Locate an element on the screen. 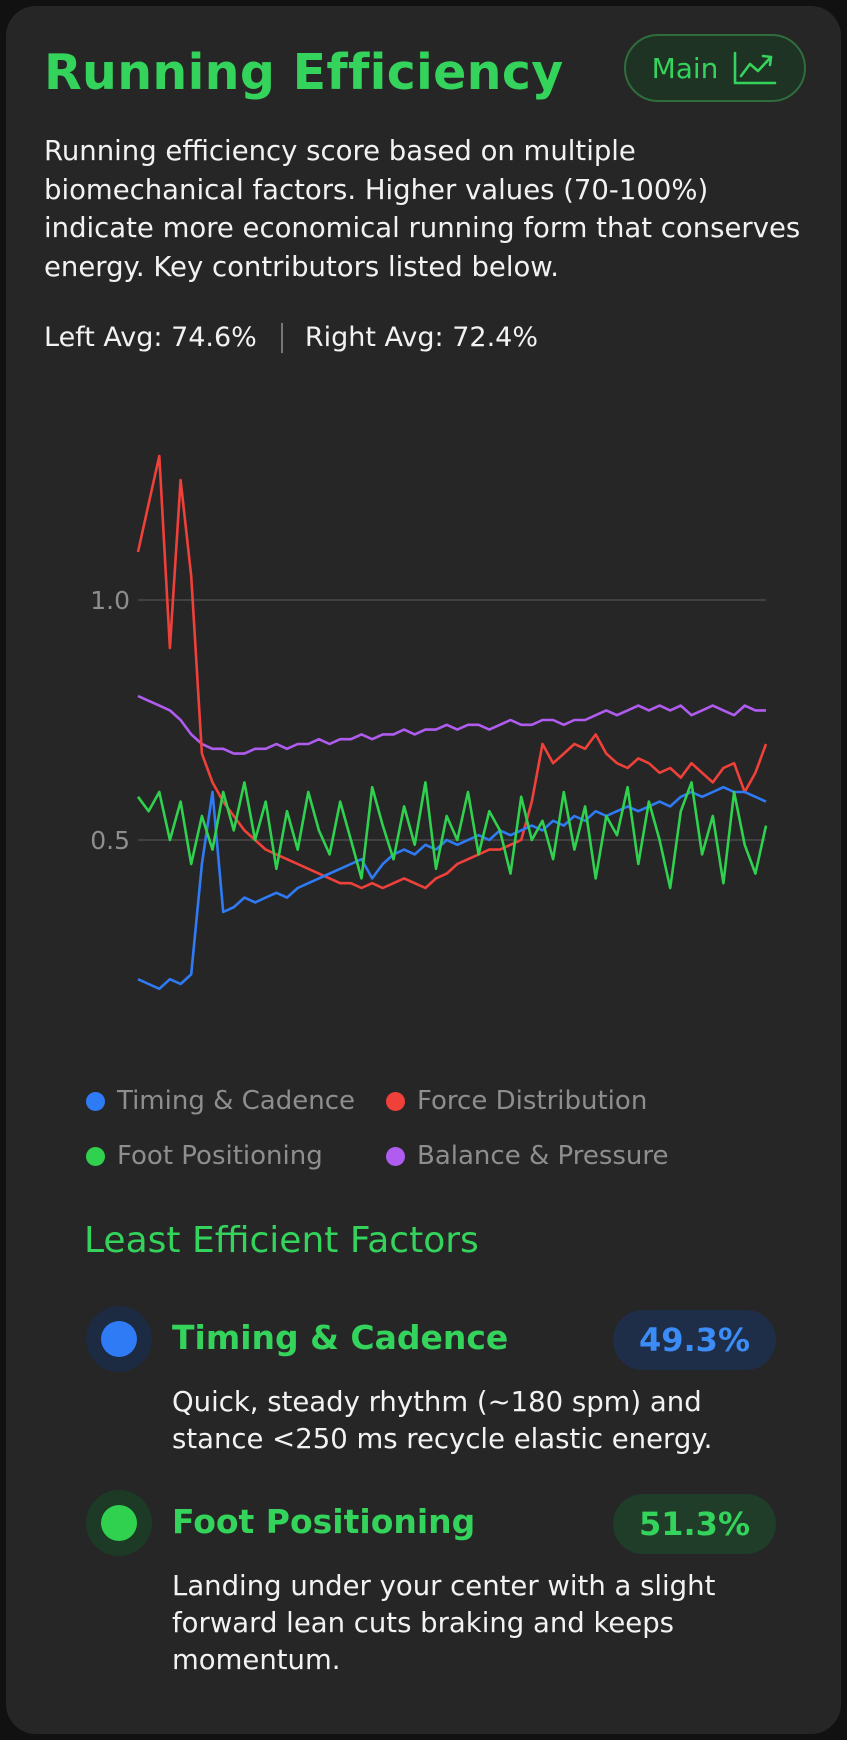 This screenshot has height=1740, width=847. legend-item-force: Force Distribution is located at coordinates (516, 1101).